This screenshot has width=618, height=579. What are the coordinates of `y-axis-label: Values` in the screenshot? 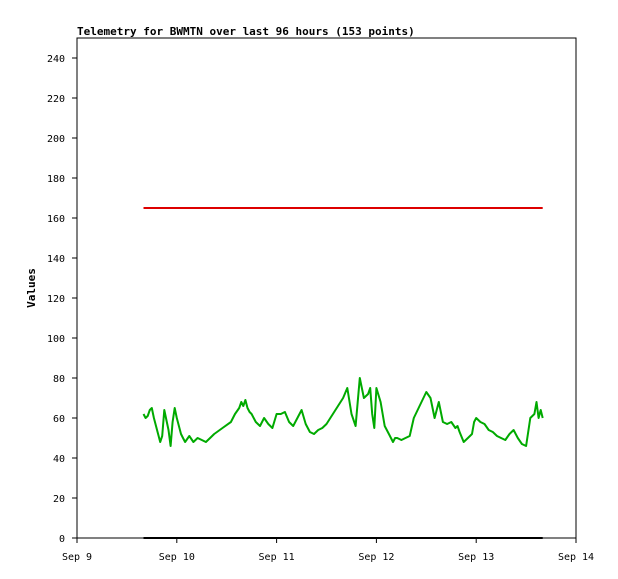 It's located at (31, 288).